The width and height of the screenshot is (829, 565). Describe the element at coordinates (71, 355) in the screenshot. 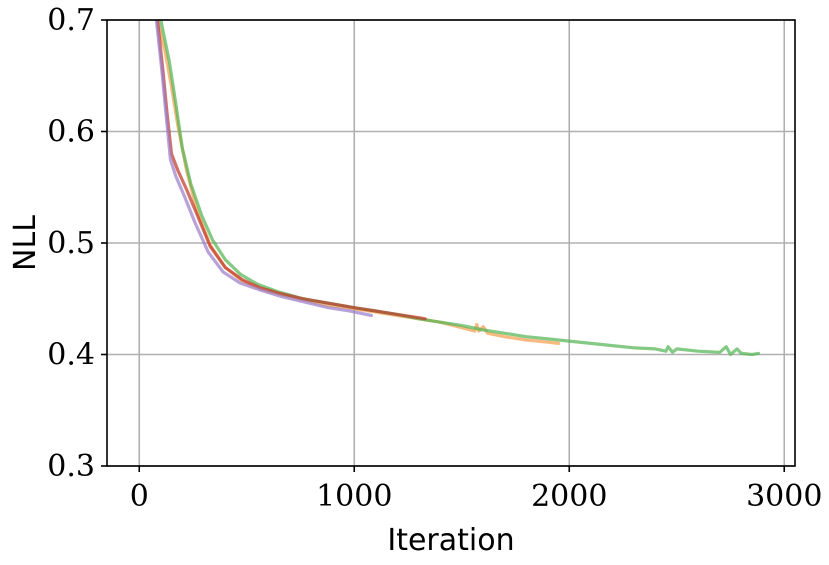

I see `y-tick-label-1: 0.4` at that location.